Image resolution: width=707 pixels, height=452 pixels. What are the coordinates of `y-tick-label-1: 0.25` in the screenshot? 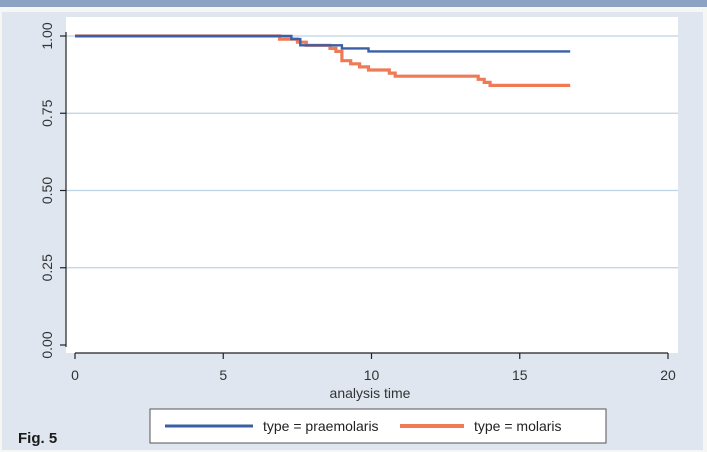 It's located at (47, 267).